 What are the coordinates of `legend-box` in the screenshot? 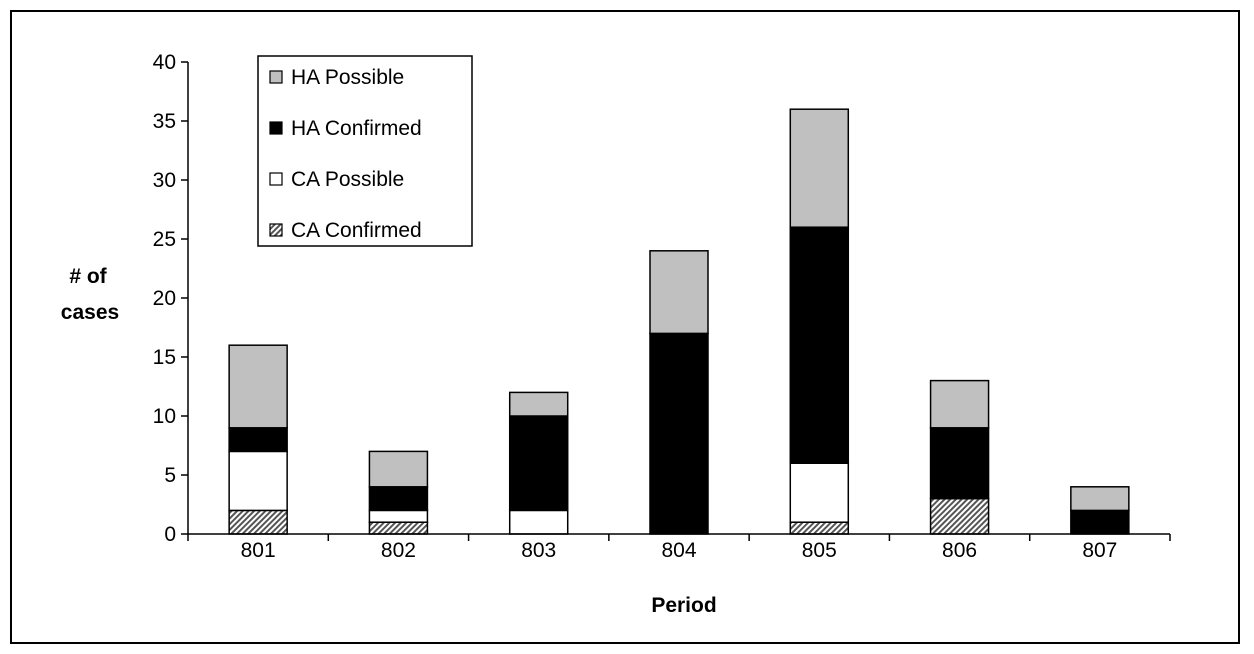 It's located at (365, 151).